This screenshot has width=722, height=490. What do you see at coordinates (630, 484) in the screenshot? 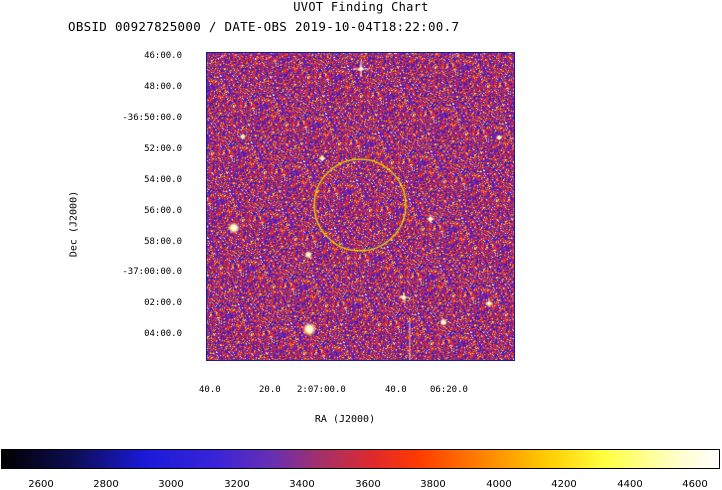
I see `colorbar-tick-label: 4400` at bounding box center [630, 484].